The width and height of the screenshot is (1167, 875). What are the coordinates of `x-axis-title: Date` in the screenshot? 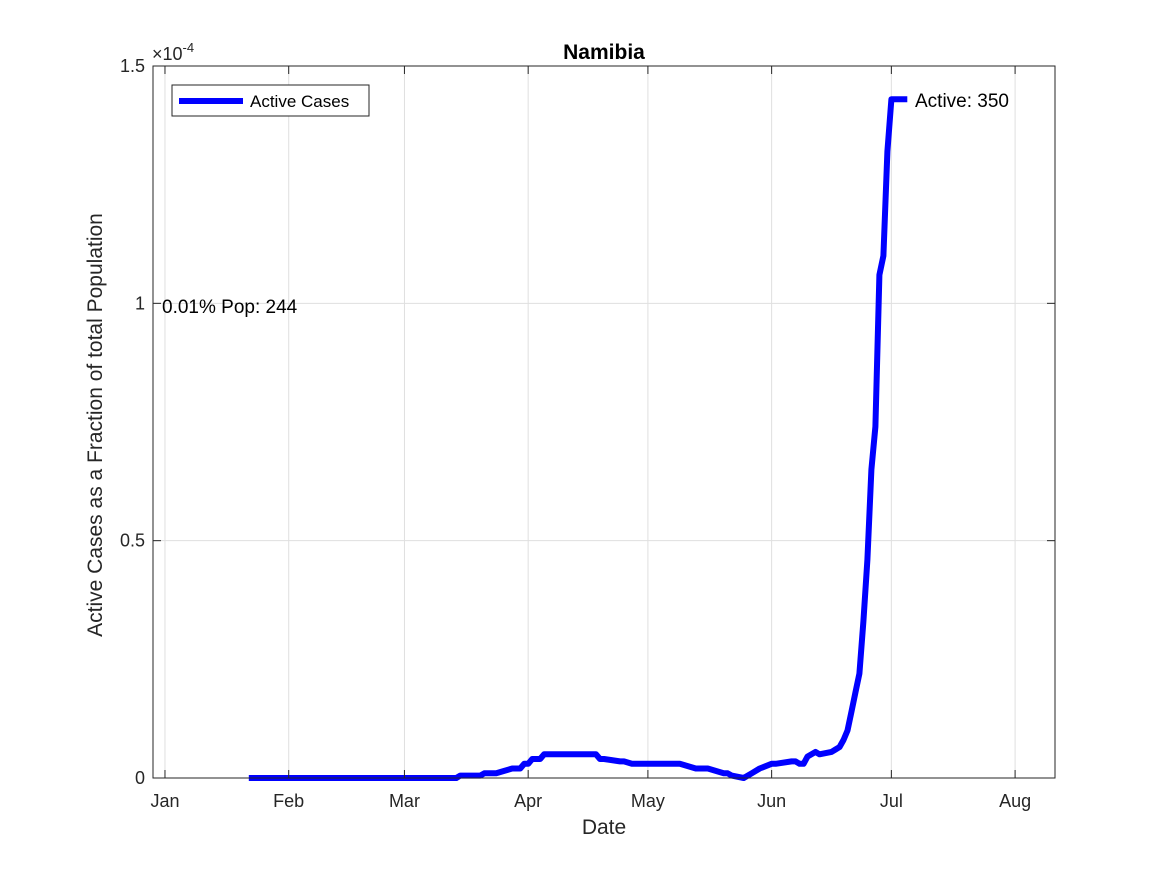 It's located at (604, 827).